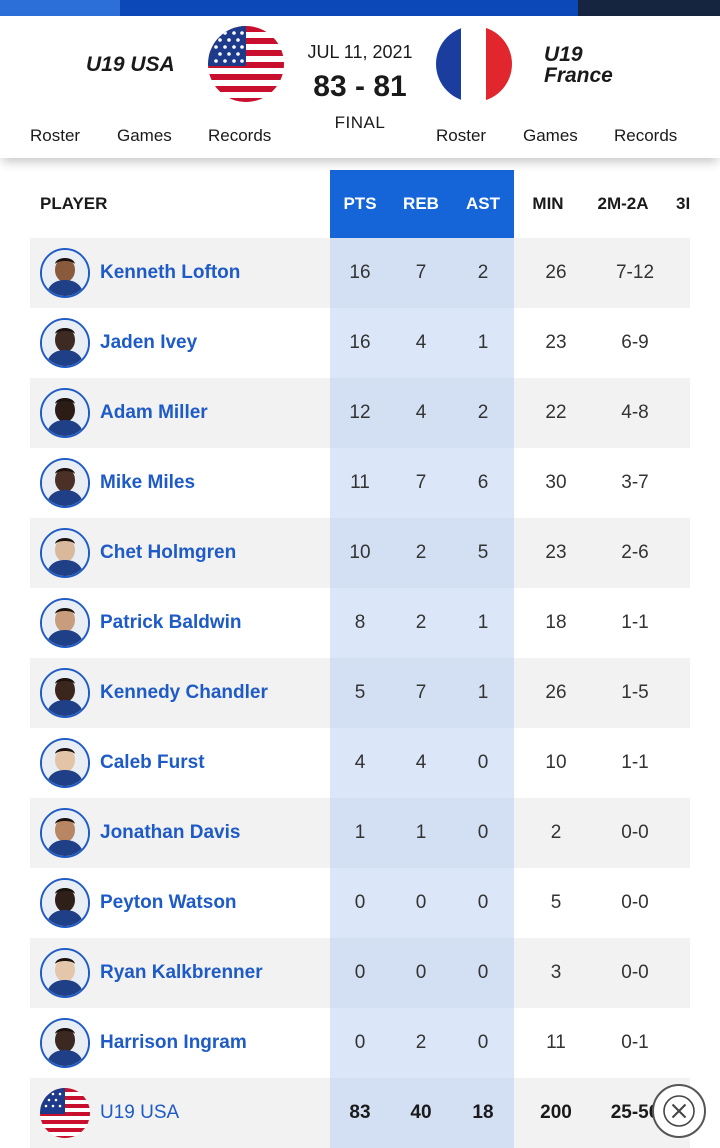 Image resolution: width=720 pixels, height=1148 pixels. Describe the element at coordinates (623, 203) in the screenshot. I see `two-made-column-header: 2M-2A` at that location.